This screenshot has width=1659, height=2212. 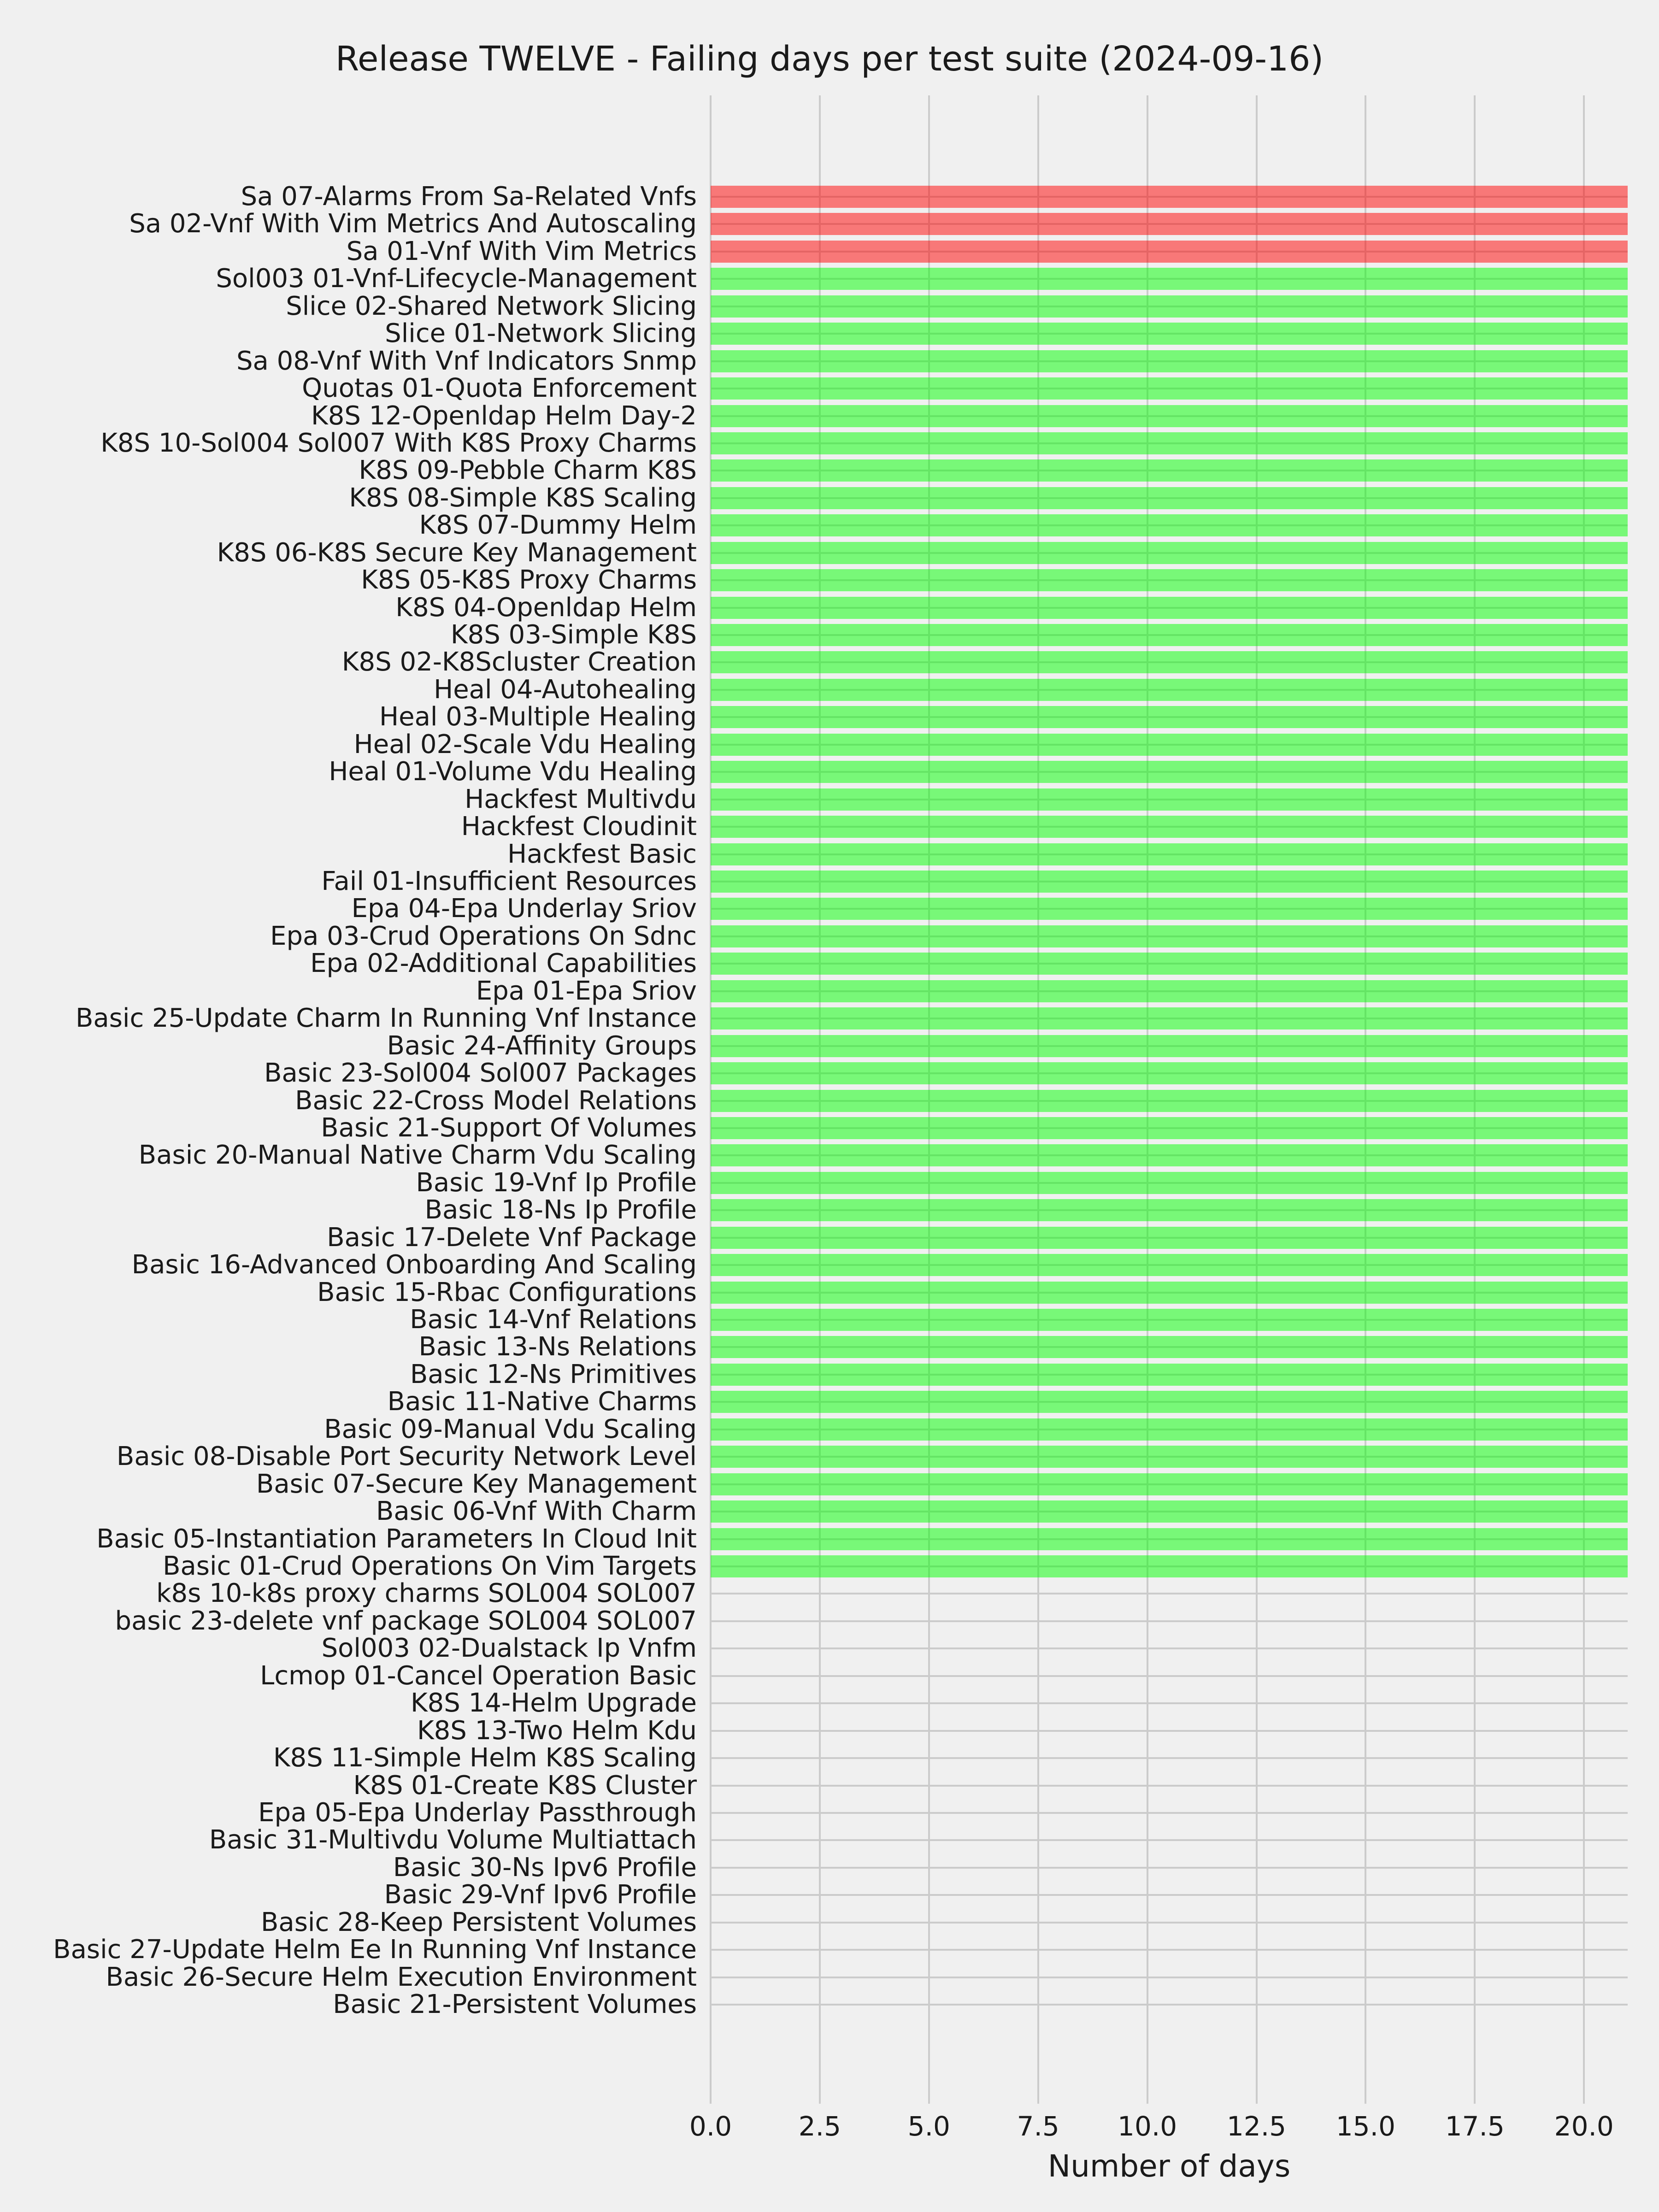 I want to click on x-tick-label: 17.5, so click(x=1475, y=2126).